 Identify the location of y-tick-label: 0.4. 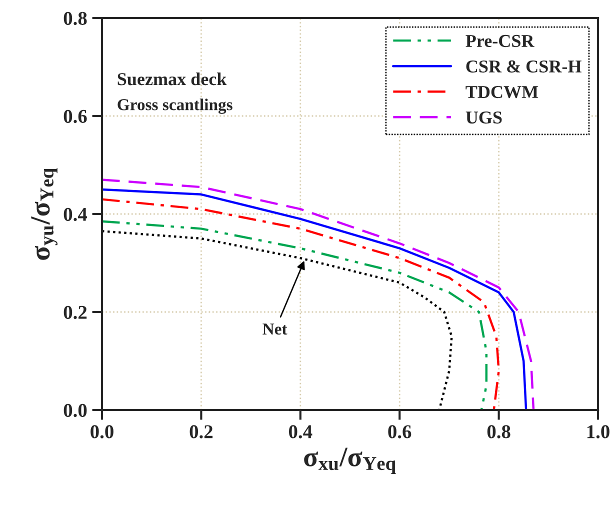
(76, 215).